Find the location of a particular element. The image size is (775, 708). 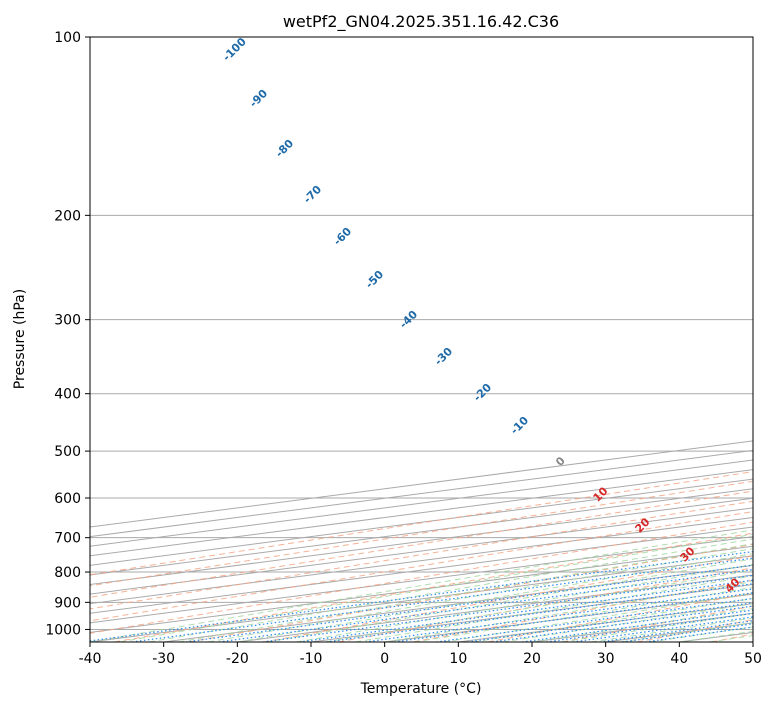

x-tick-label: 50 is located at coordinates (753, 659).